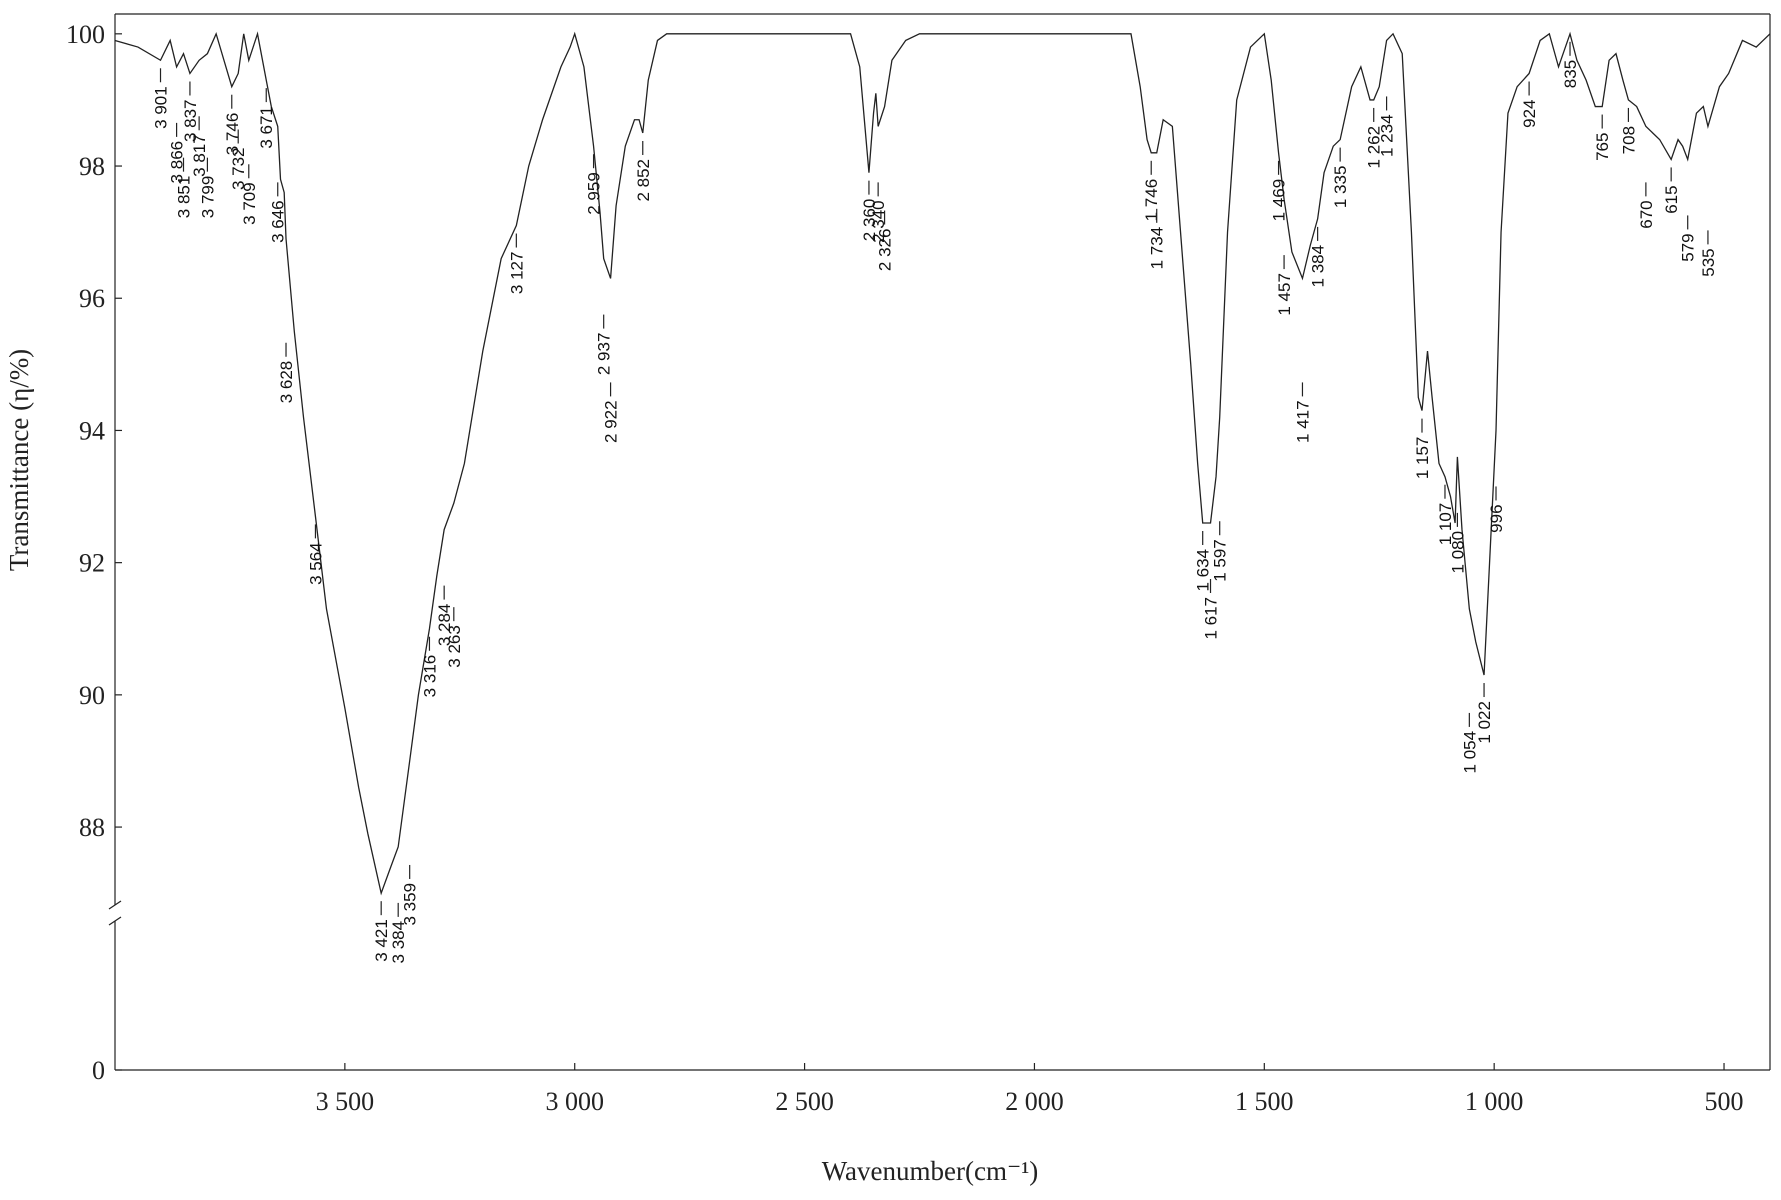 The image size is (1781, 1200). I want to click on peak-label: 1 734, so click(1157, 248).